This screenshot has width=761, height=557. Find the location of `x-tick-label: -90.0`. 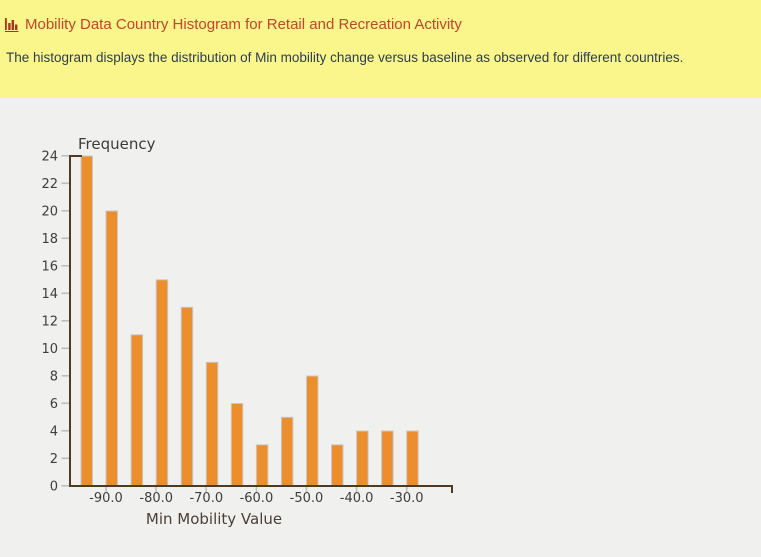

x-tick-label: -90.0 is located at coordinates (106, 498).